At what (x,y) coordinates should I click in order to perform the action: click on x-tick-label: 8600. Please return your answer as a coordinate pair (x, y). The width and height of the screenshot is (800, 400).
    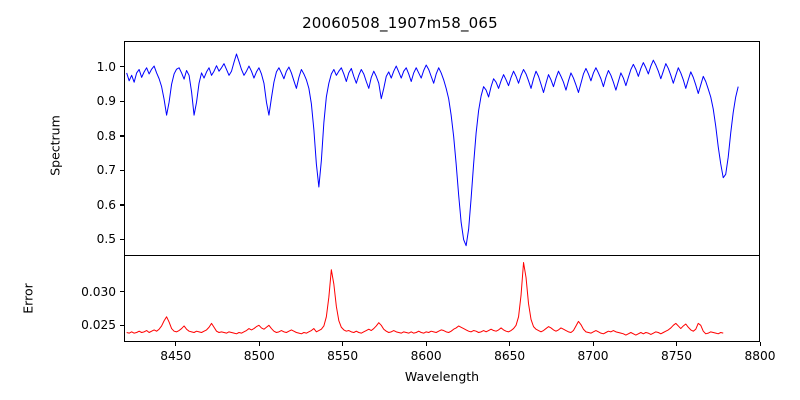
    Looking at the image, I should click on (426, 356).